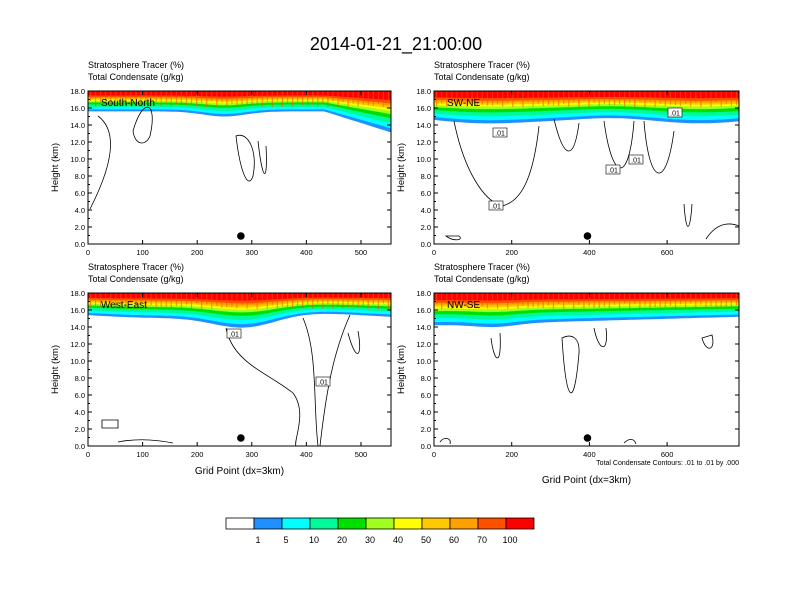  What do you see at coordinates (586, 167) in the screenshot?
I see `plot-area: .01 .01 .01 .01 .01` at bounding box center [586, 167].